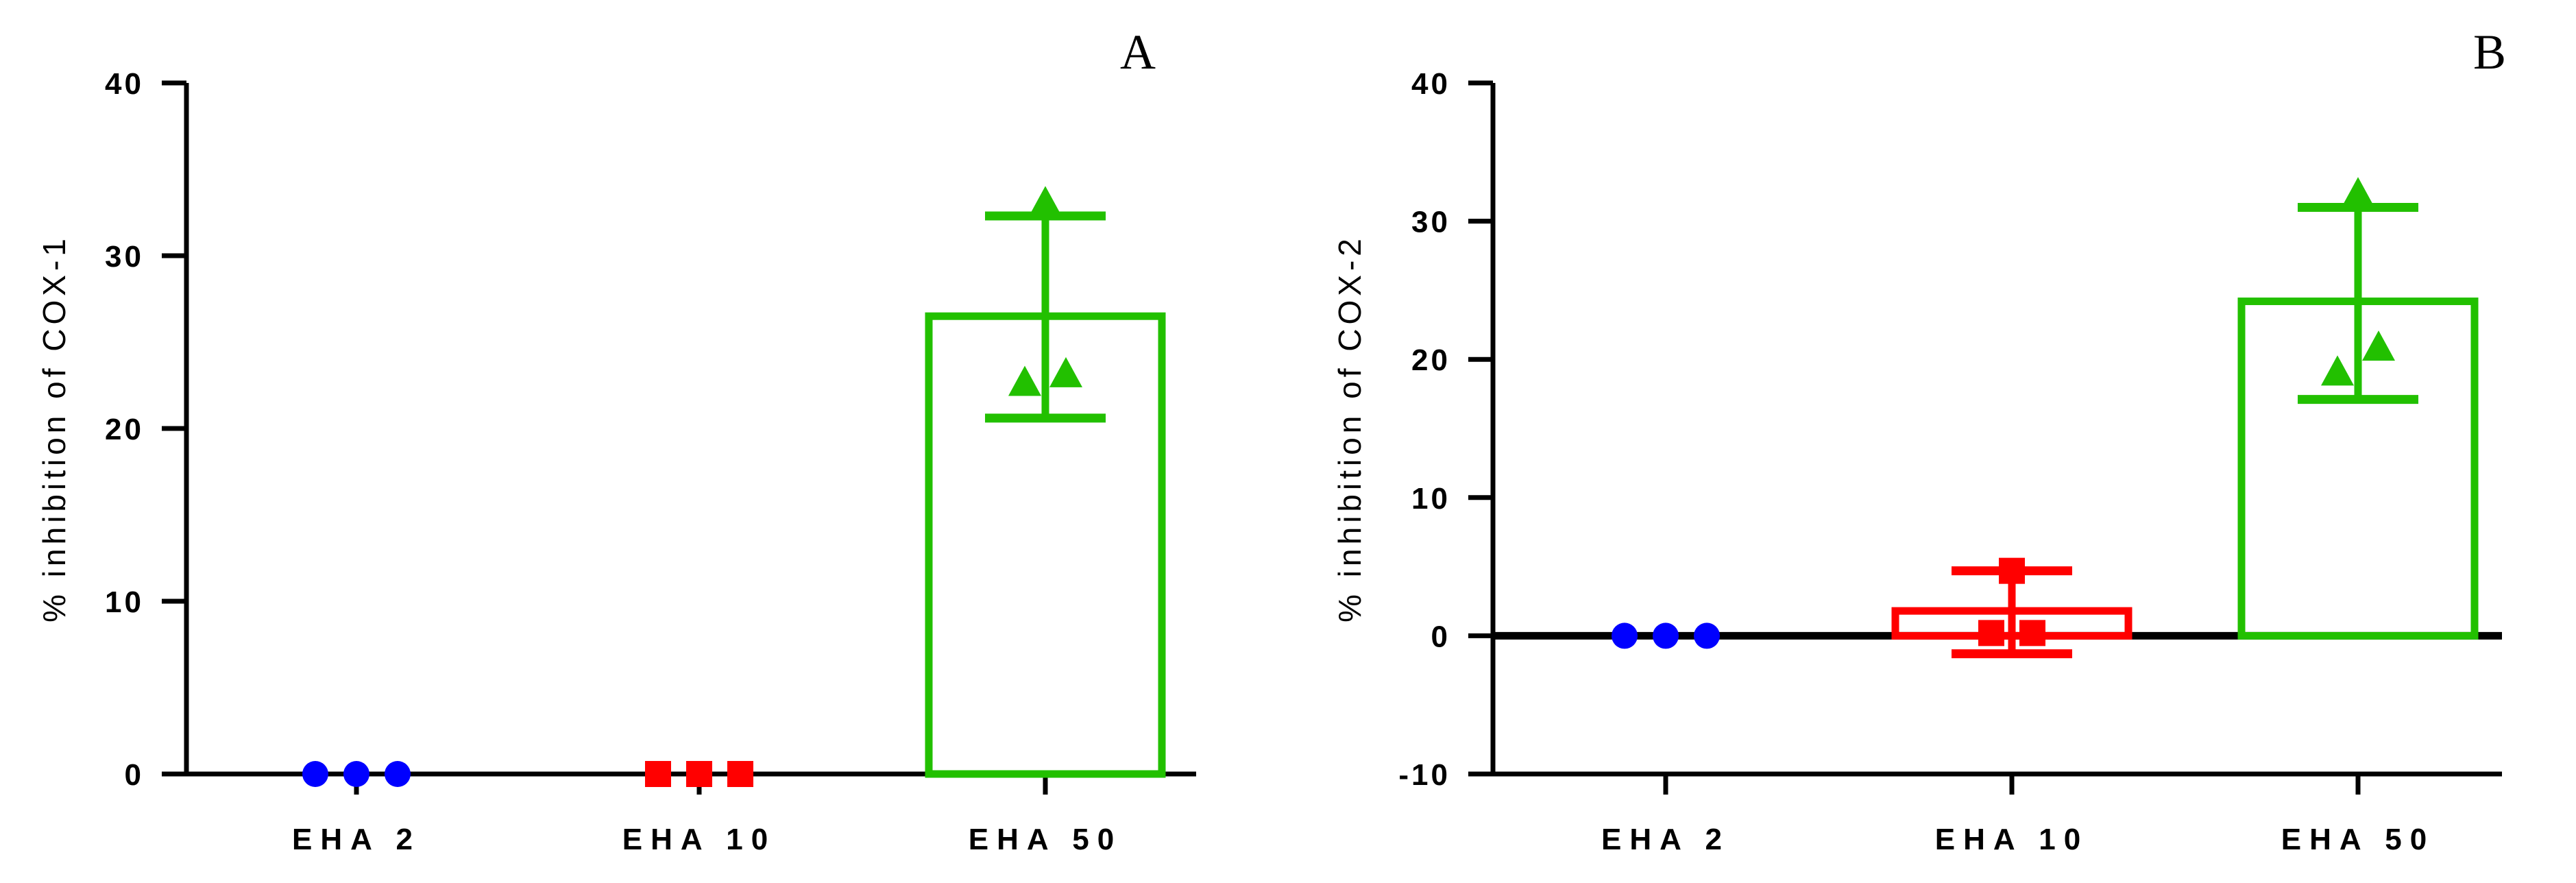 This screenshot has height=883, width=2576. I want to click on panel-label: B, so click(2489, 53).